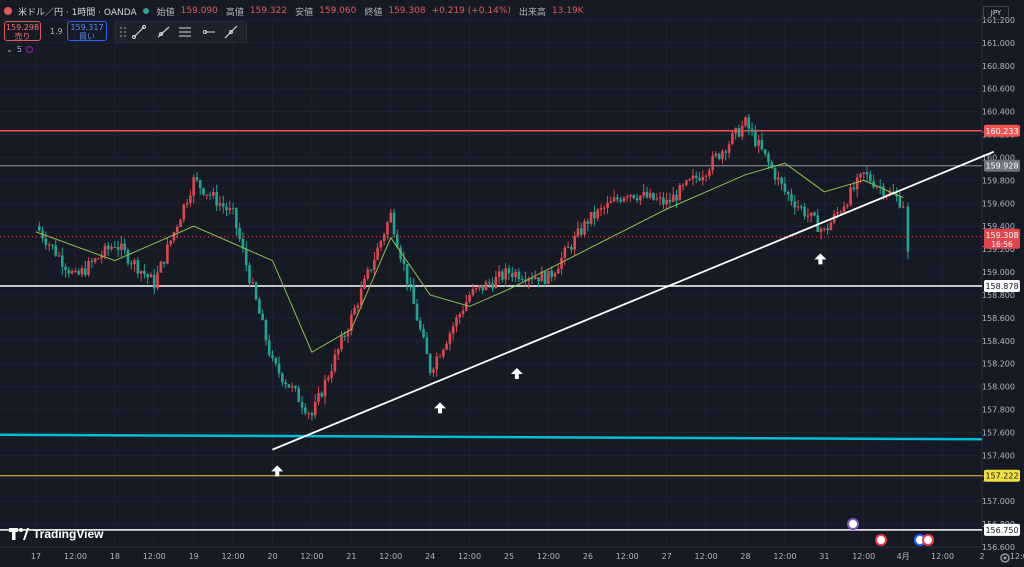 This screenshot has height=567, width=1024. Describe the element at coordinates (36, 556) in the screenshot. I see `x-tick-label: 17` at that location.